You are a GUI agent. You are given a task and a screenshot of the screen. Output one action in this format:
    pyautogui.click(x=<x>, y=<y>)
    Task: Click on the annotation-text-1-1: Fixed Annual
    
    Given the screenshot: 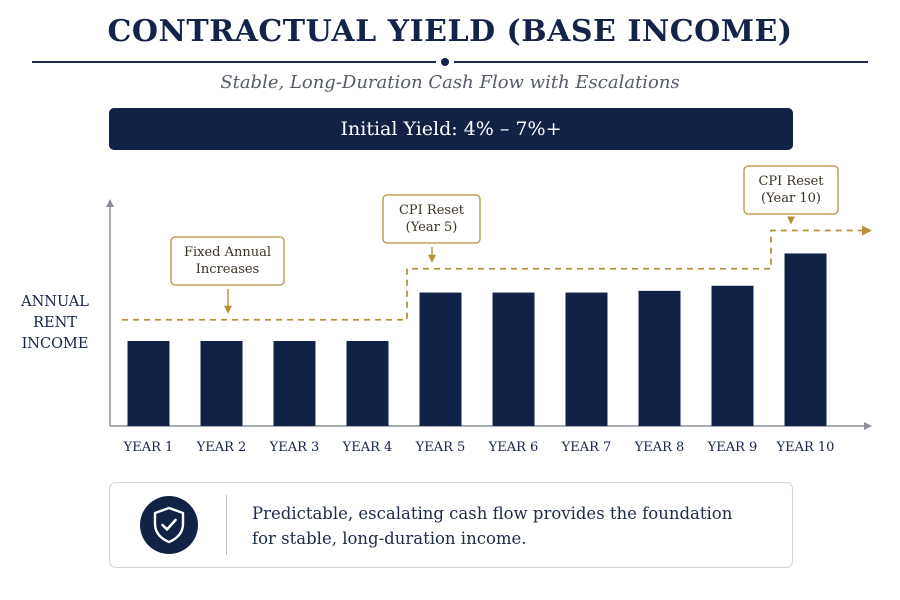 What is the action you would take?
    pyautogui.click(x=227, y=252)
    